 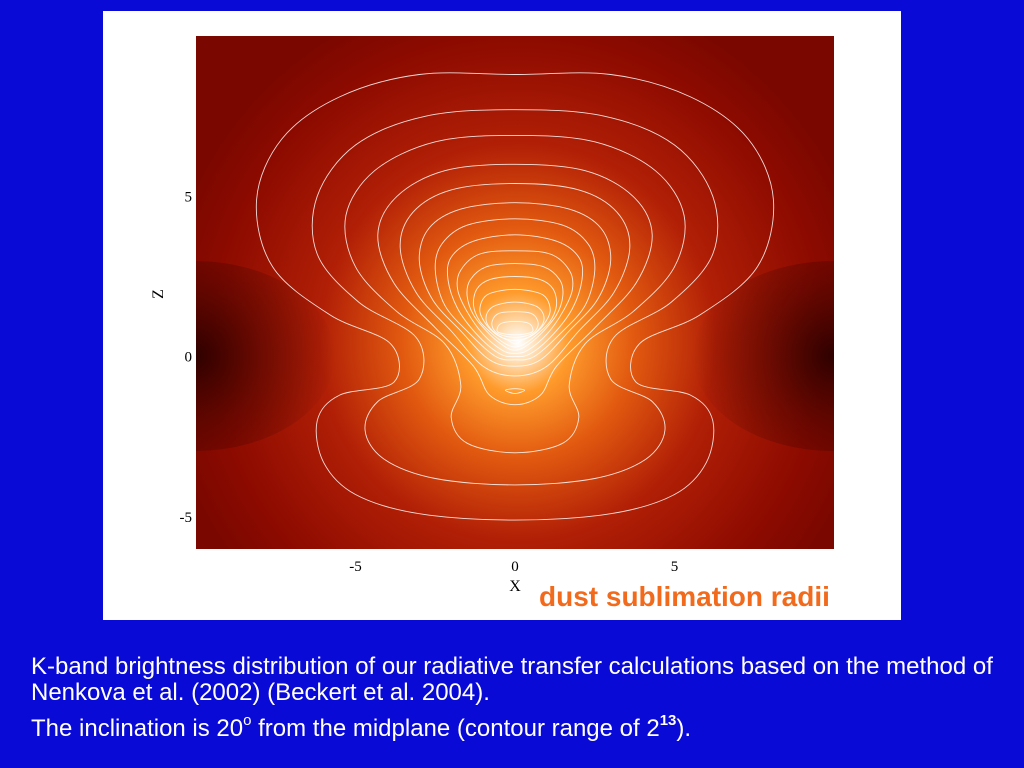 I want to click on caption-line-2-prefix: The inclination is 20, so click(x=137, y=728).